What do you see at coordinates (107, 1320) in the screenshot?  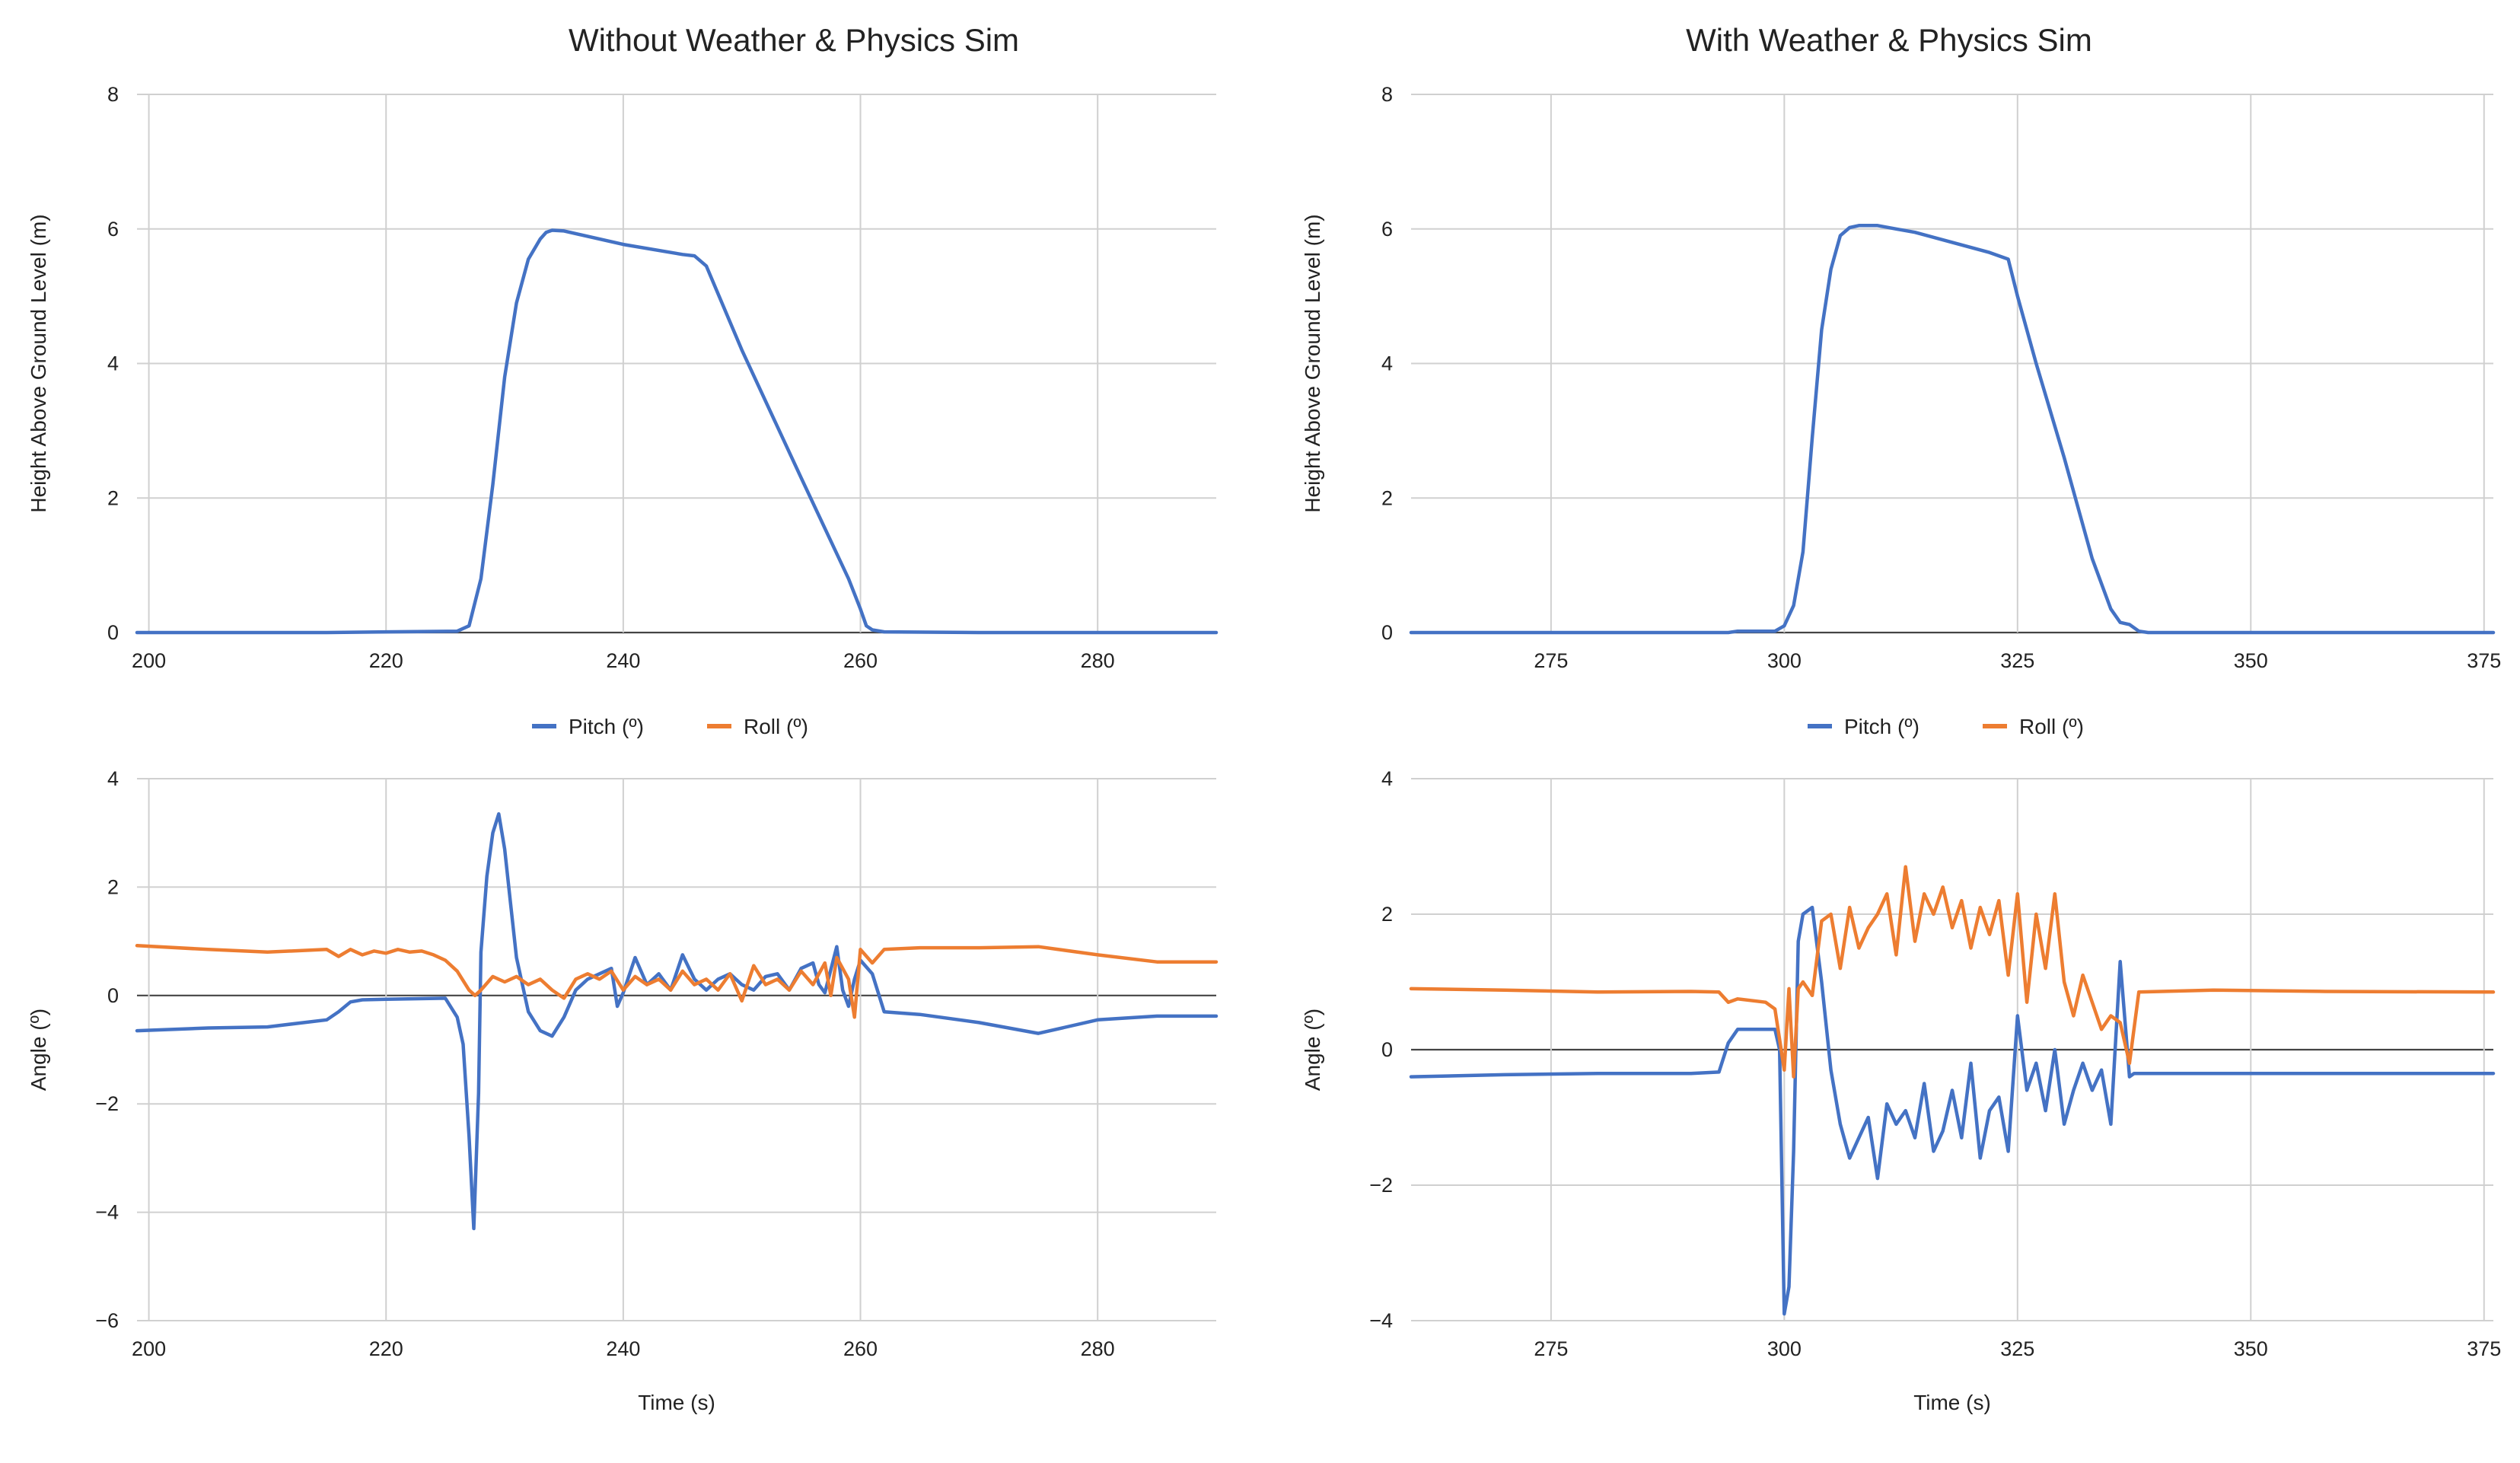 I see `y-tick-label: −6` at bounding box center [107, 1320].